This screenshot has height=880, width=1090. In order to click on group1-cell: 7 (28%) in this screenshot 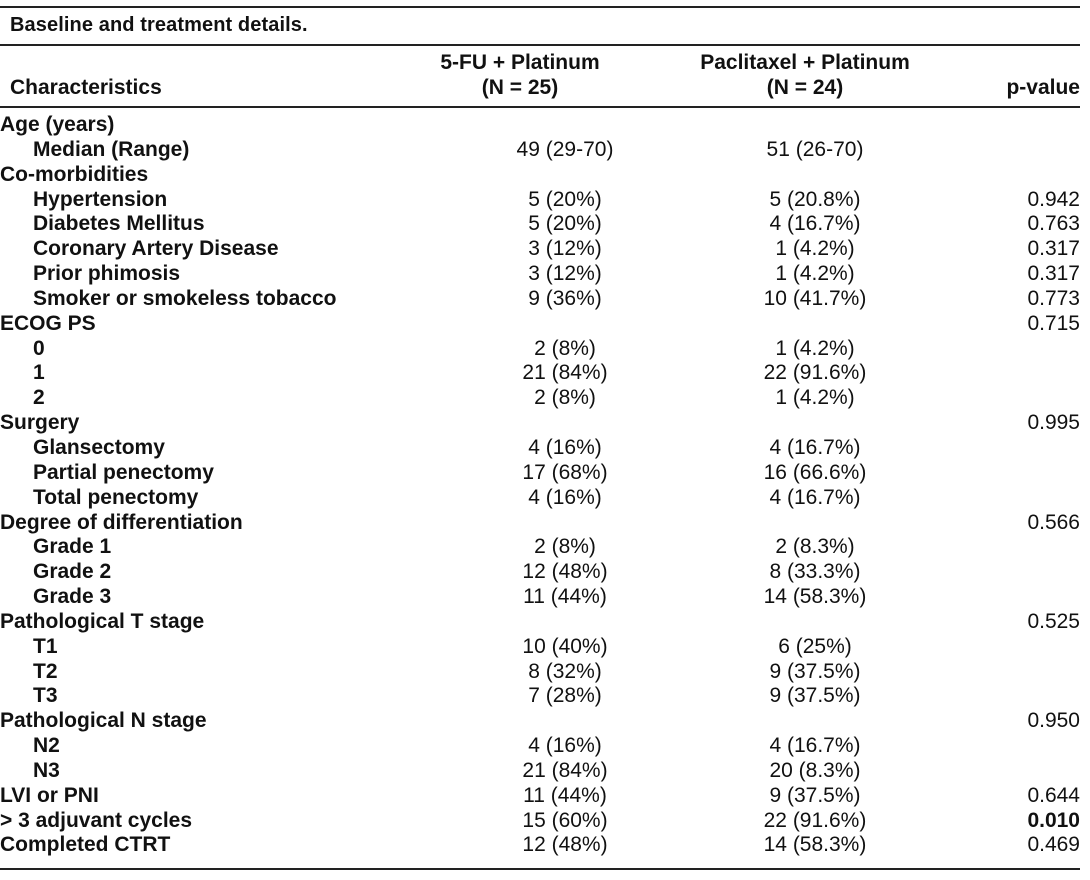, I will do `click(560, 696)`.